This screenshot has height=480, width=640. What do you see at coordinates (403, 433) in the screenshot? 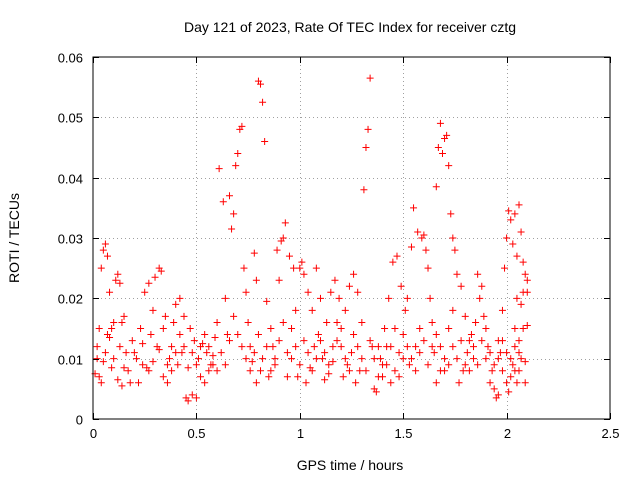
I see `x-tick-label: 1.5` at bounding box center [403, 433].